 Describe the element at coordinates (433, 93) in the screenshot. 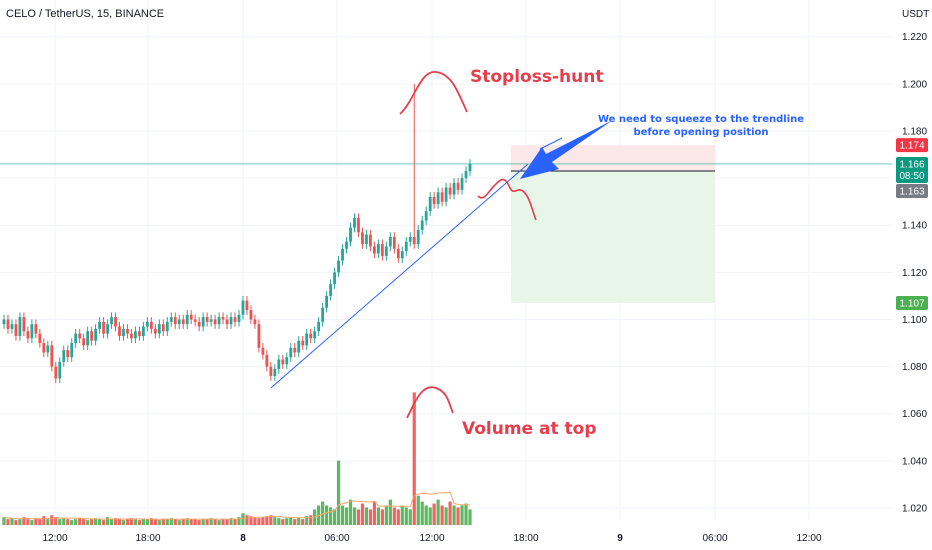

I see `stoploss-arc-drawing` at that location.